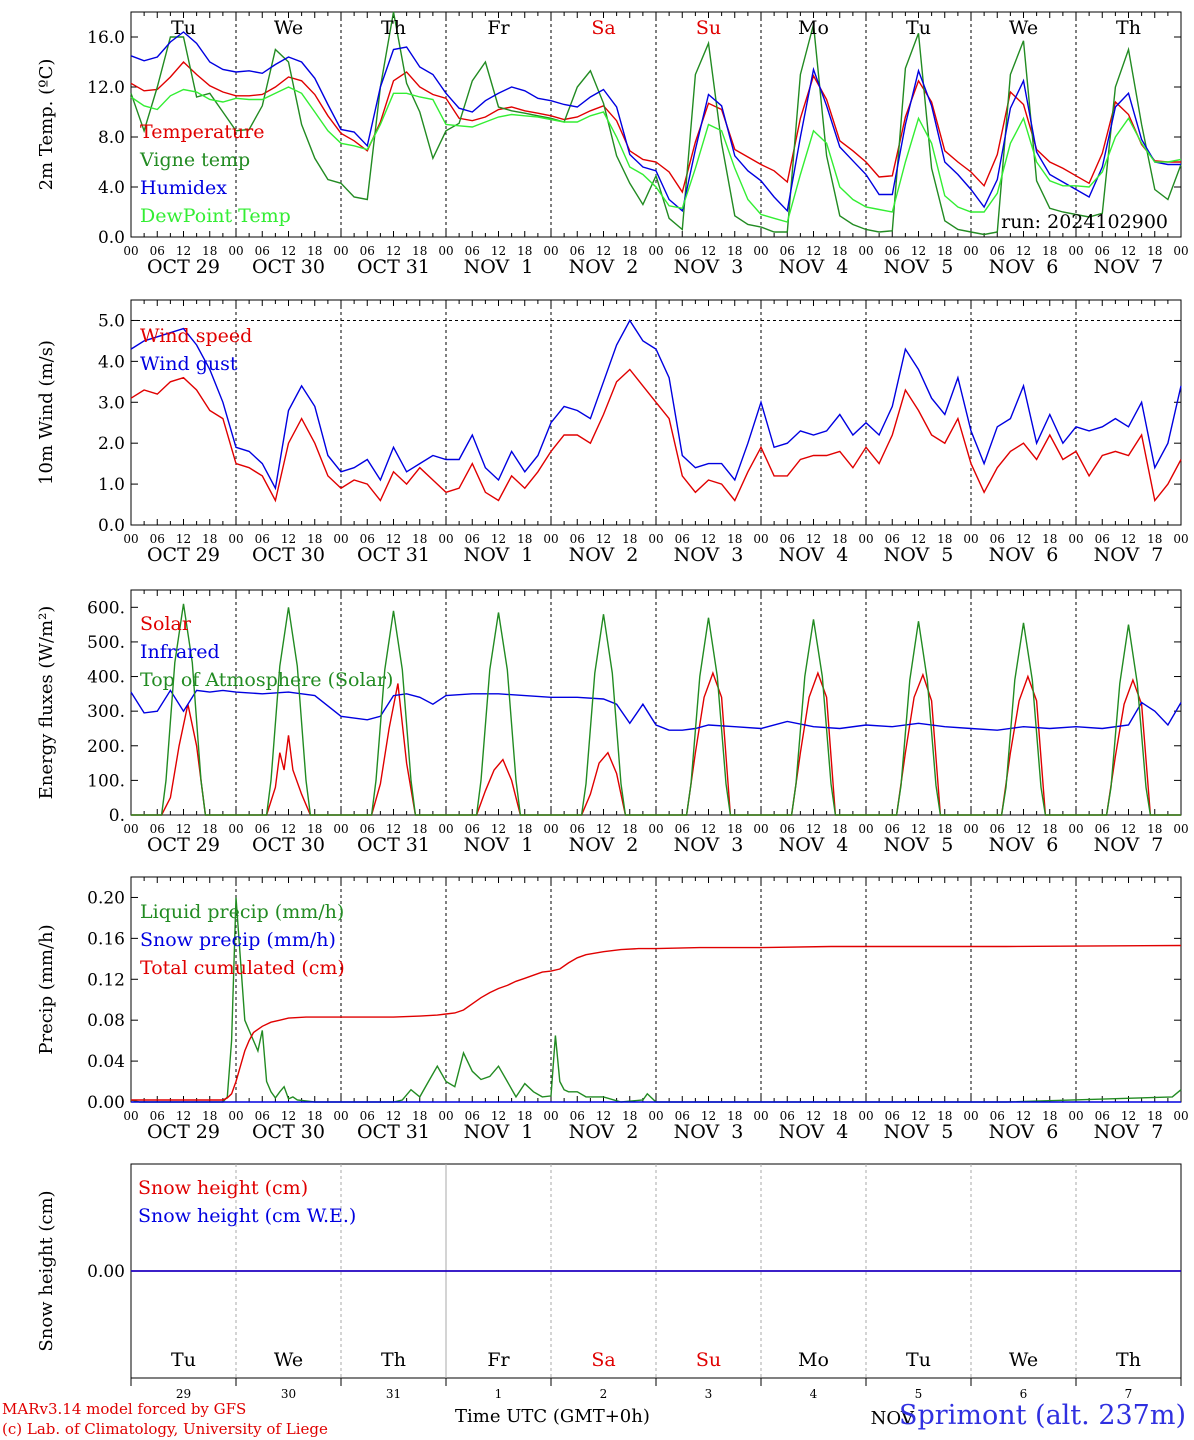  I want to click on legend-entry: Snow precip (mm/h), so click(238, 940).